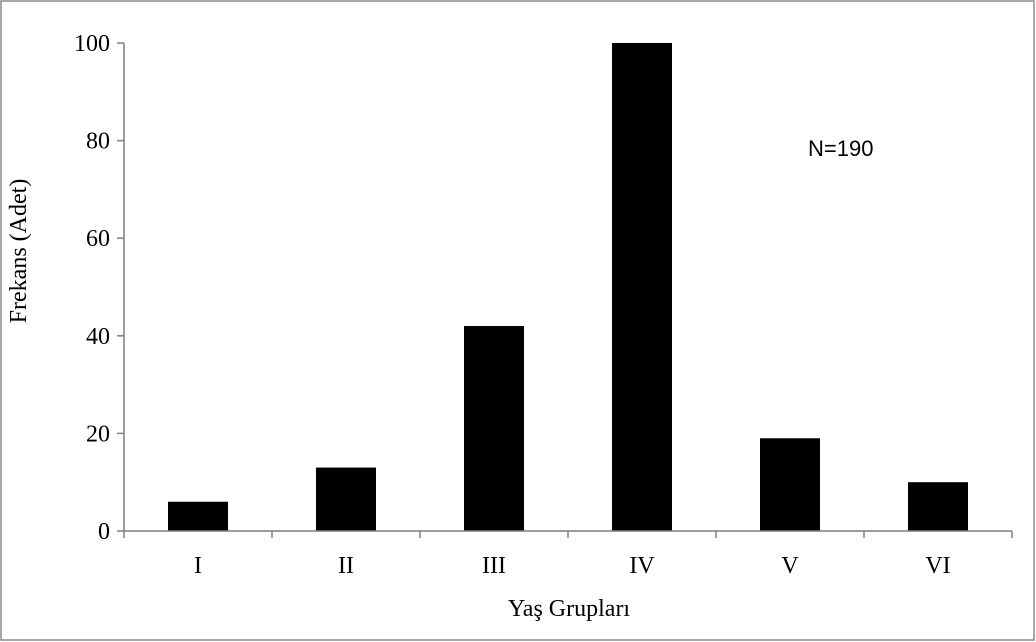  What do you see at coordinates (569, 609) in the screenshot?
I see `x-axis-label: Yaş Grupları` at bounding box center [569, 609].